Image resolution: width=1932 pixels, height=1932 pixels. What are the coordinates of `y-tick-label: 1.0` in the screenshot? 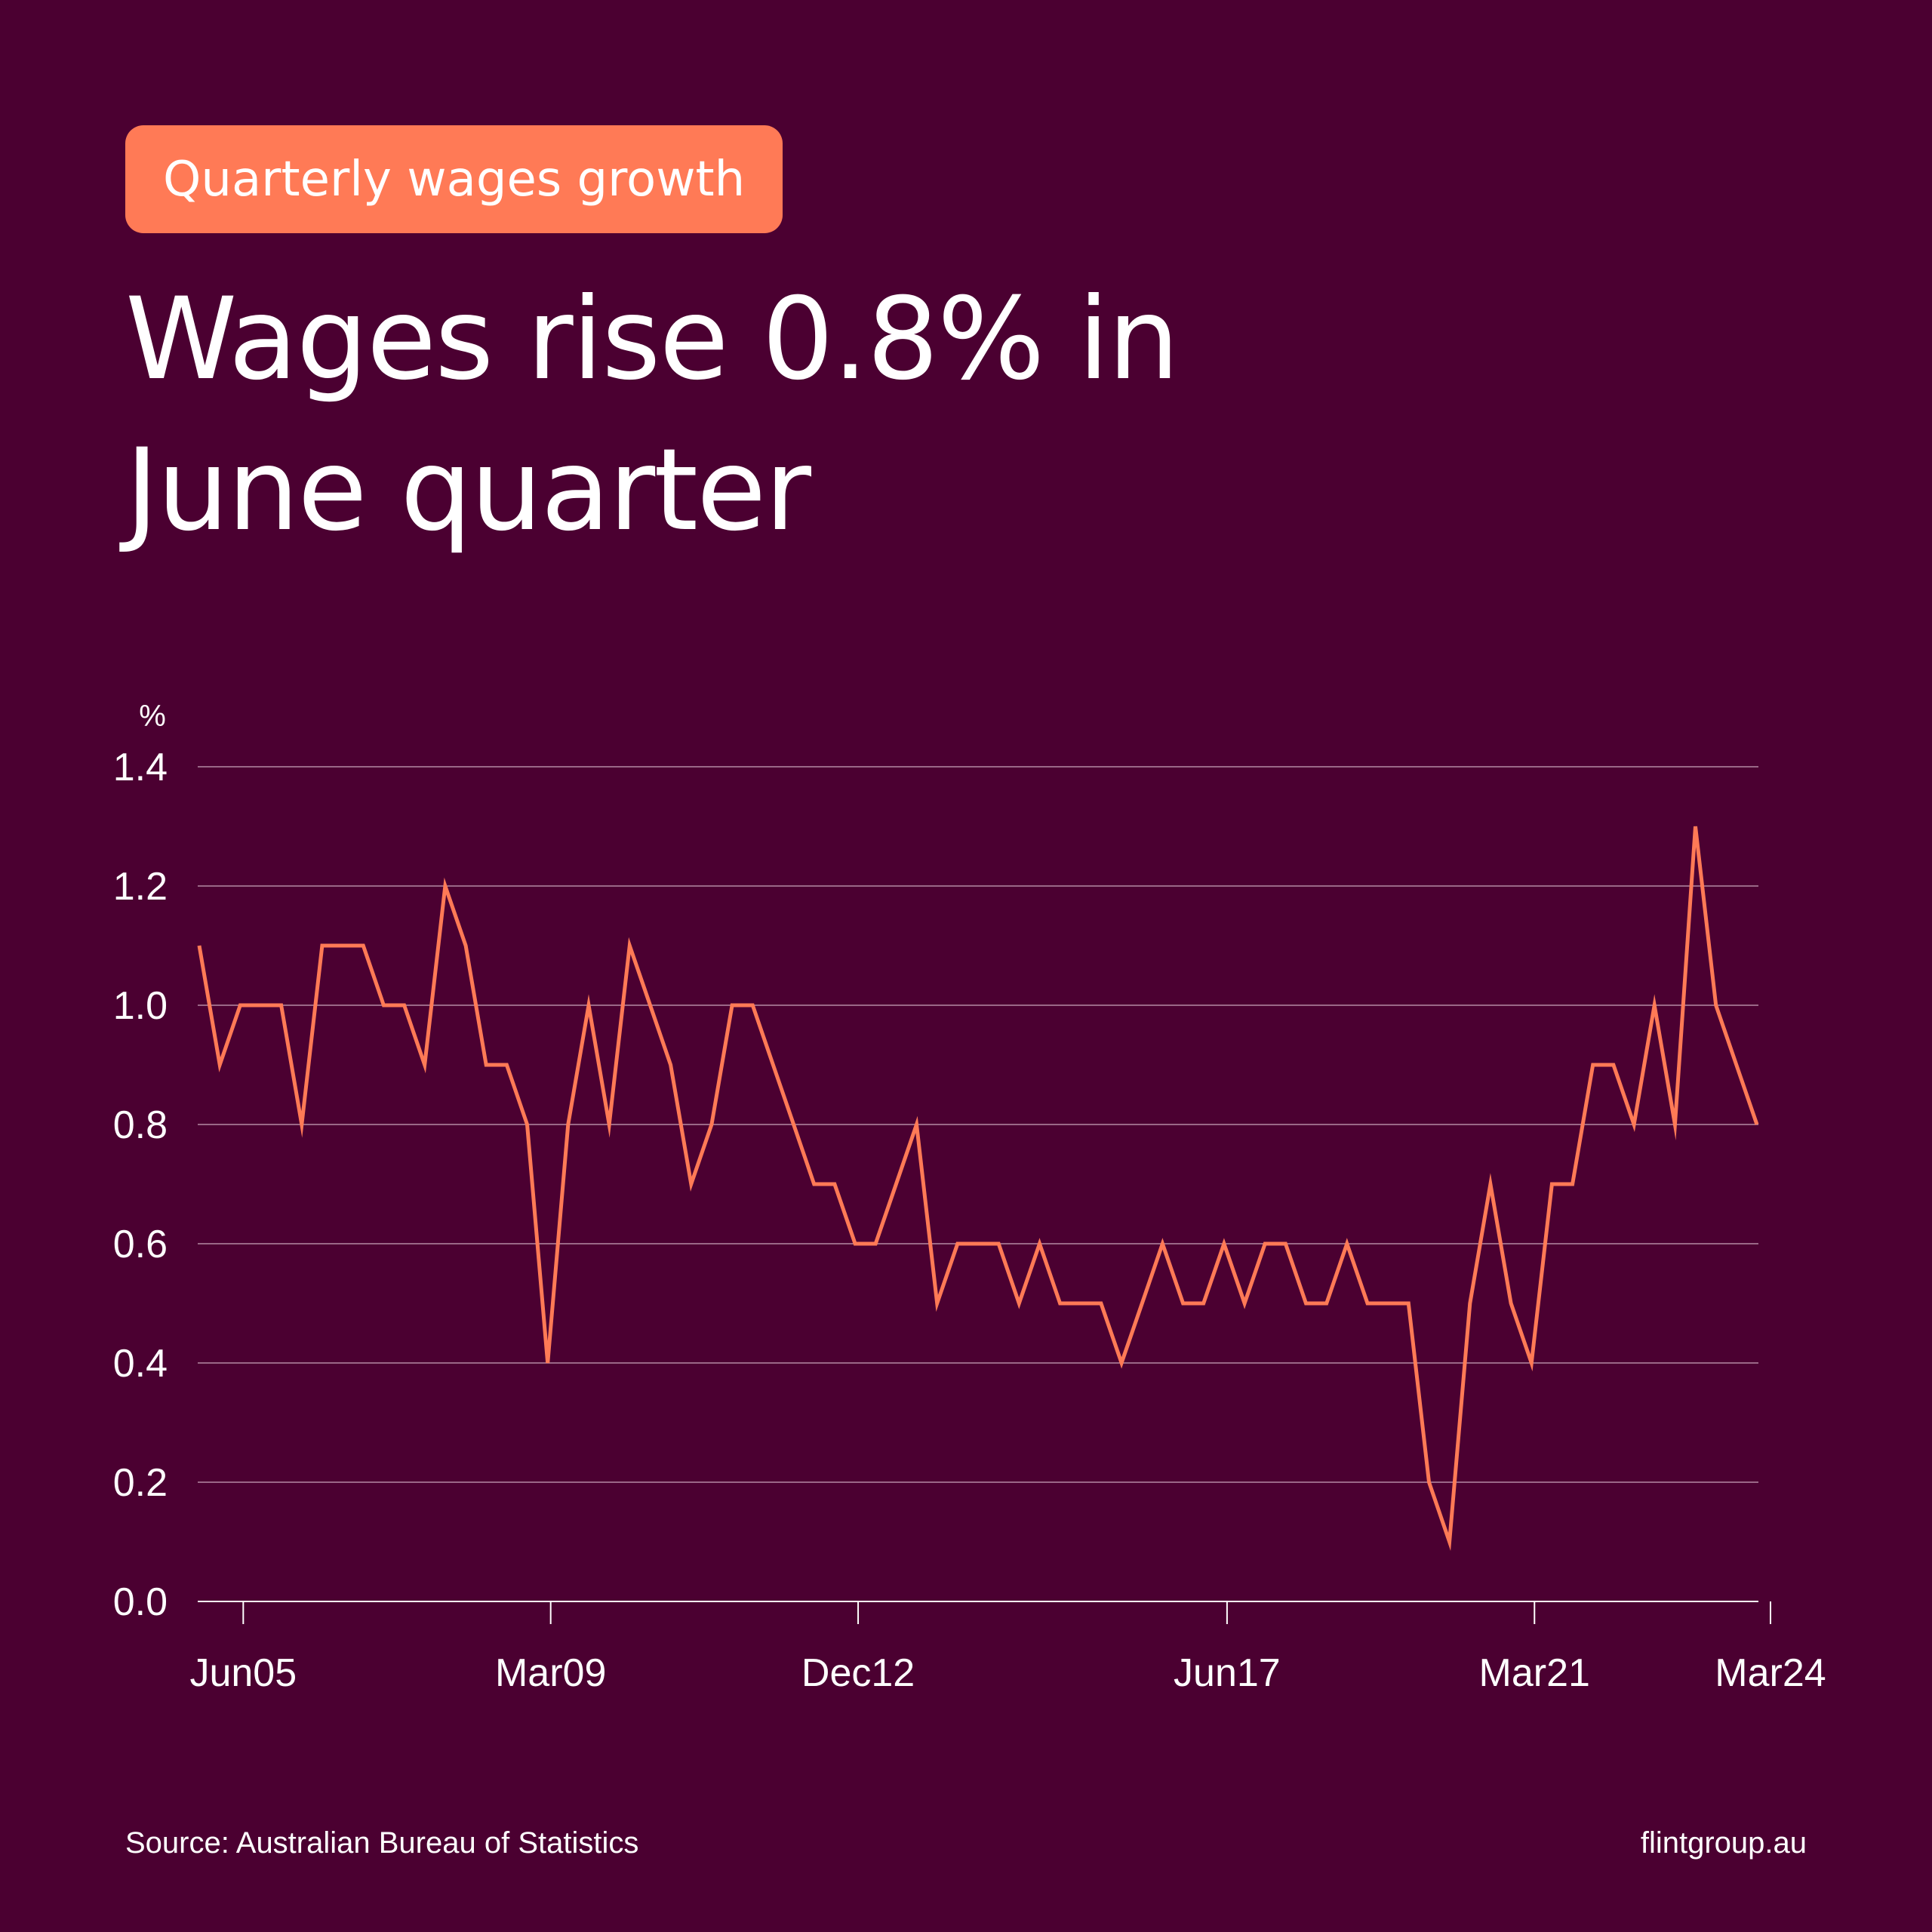 It's located at (140, 1006).